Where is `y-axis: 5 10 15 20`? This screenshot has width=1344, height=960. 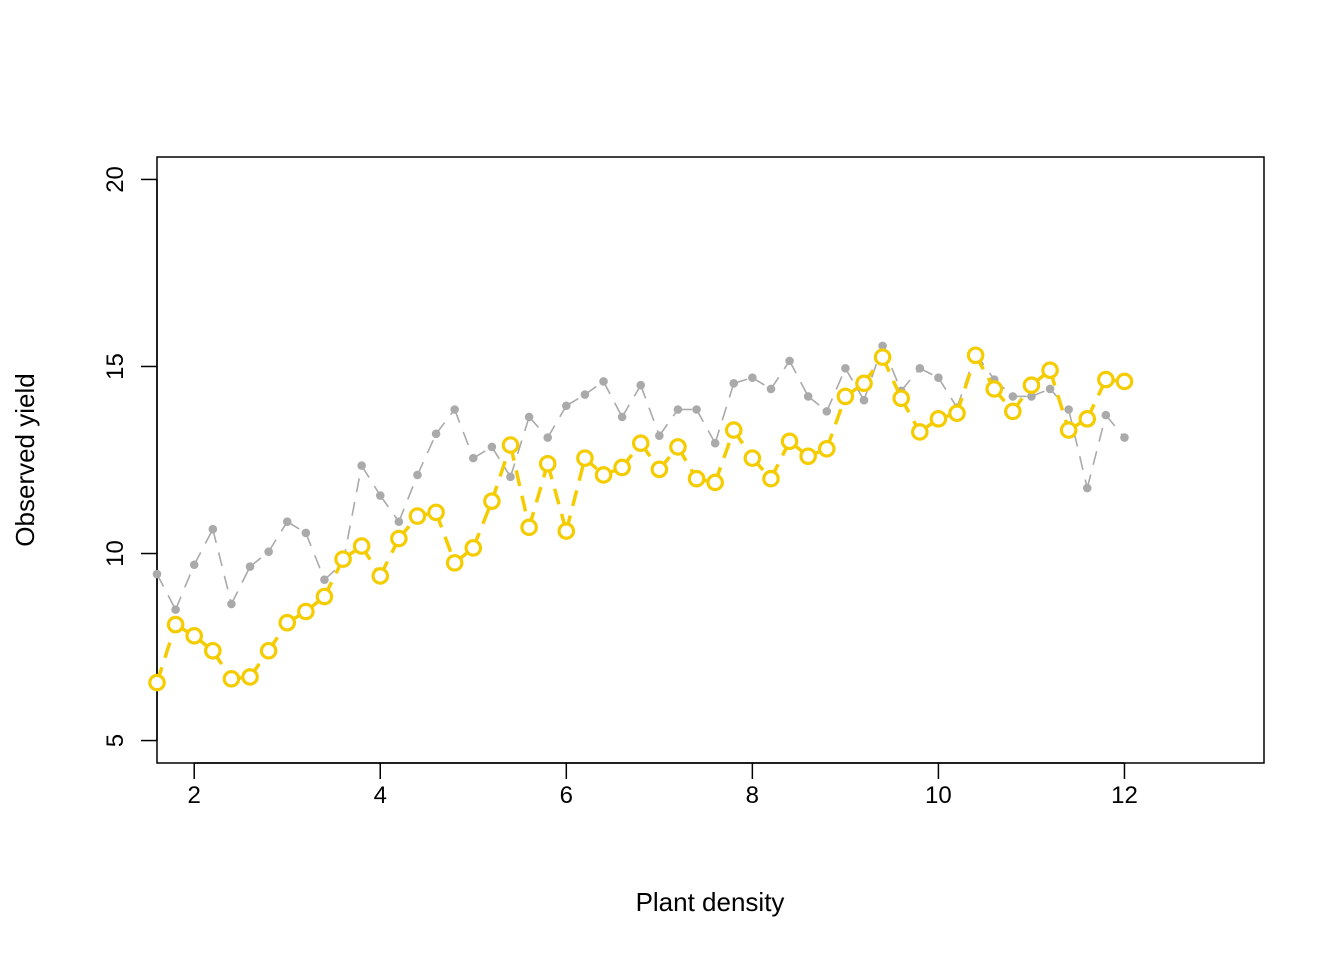 y-axis: 5 10 15 20 is located at coordinates (130, 456).